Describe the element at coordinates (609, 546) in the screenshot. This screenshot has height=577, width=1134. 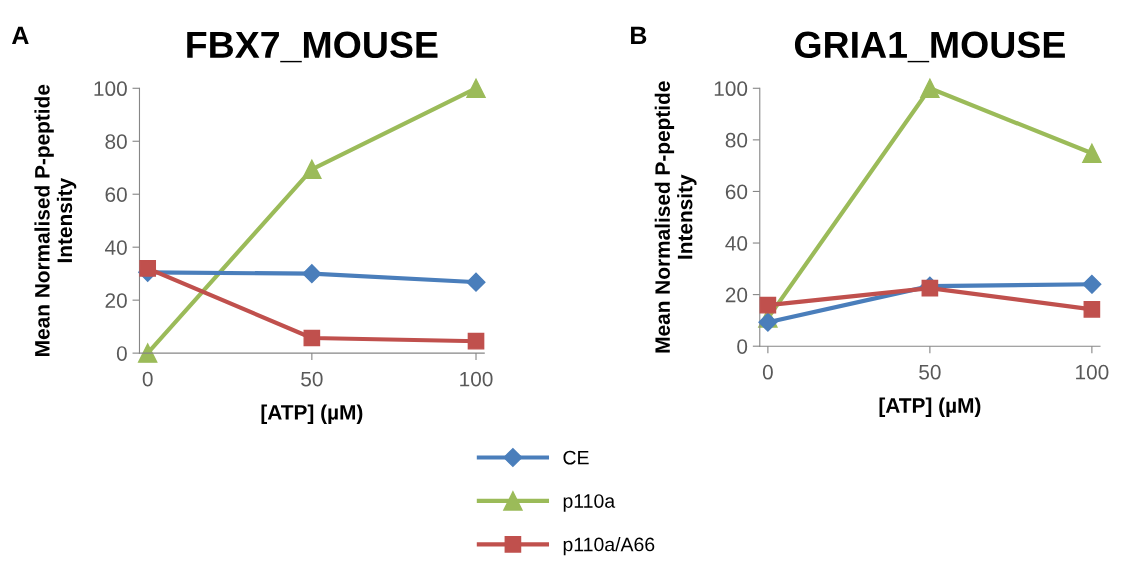
I see `legend-label: p110a/A66` at that location.